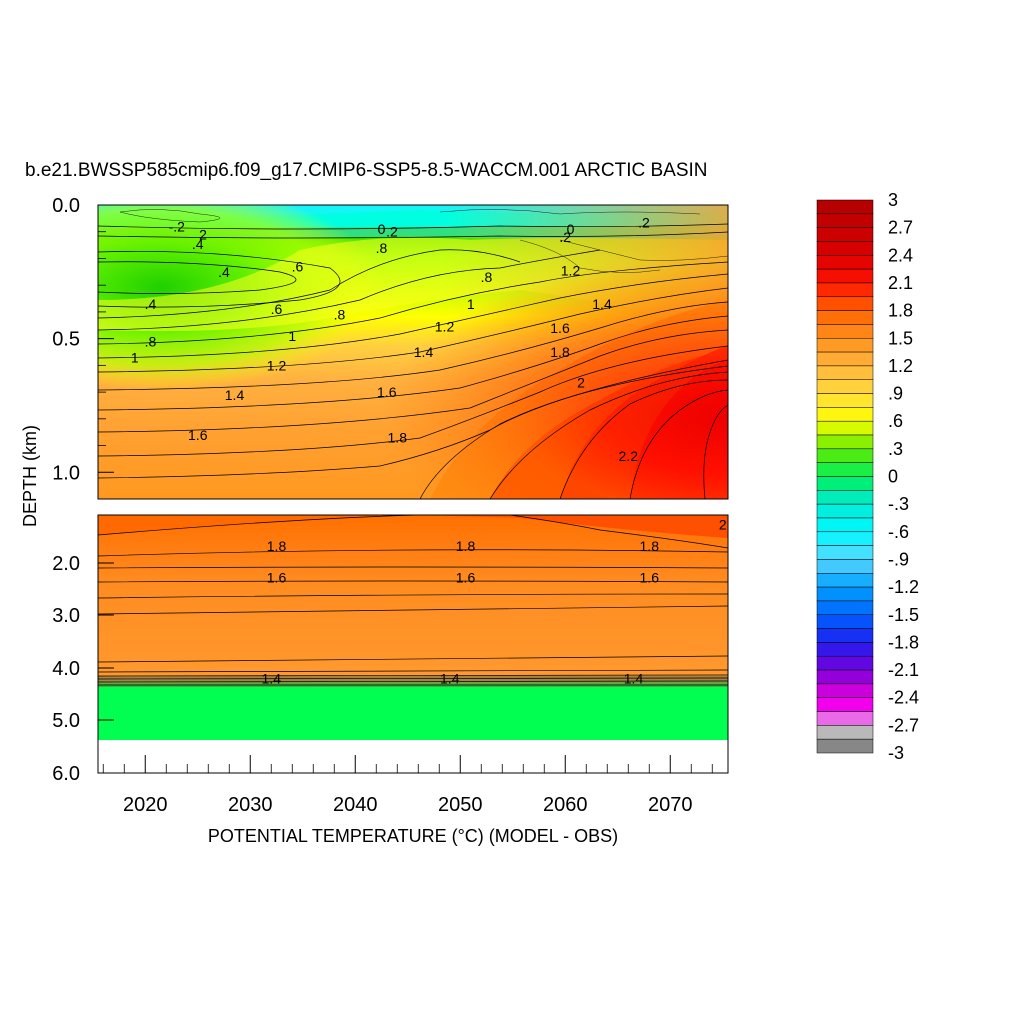  Describe the element at coordinates (895, 421) in the screenshot. I see `colorbar-label: .6` at that location.